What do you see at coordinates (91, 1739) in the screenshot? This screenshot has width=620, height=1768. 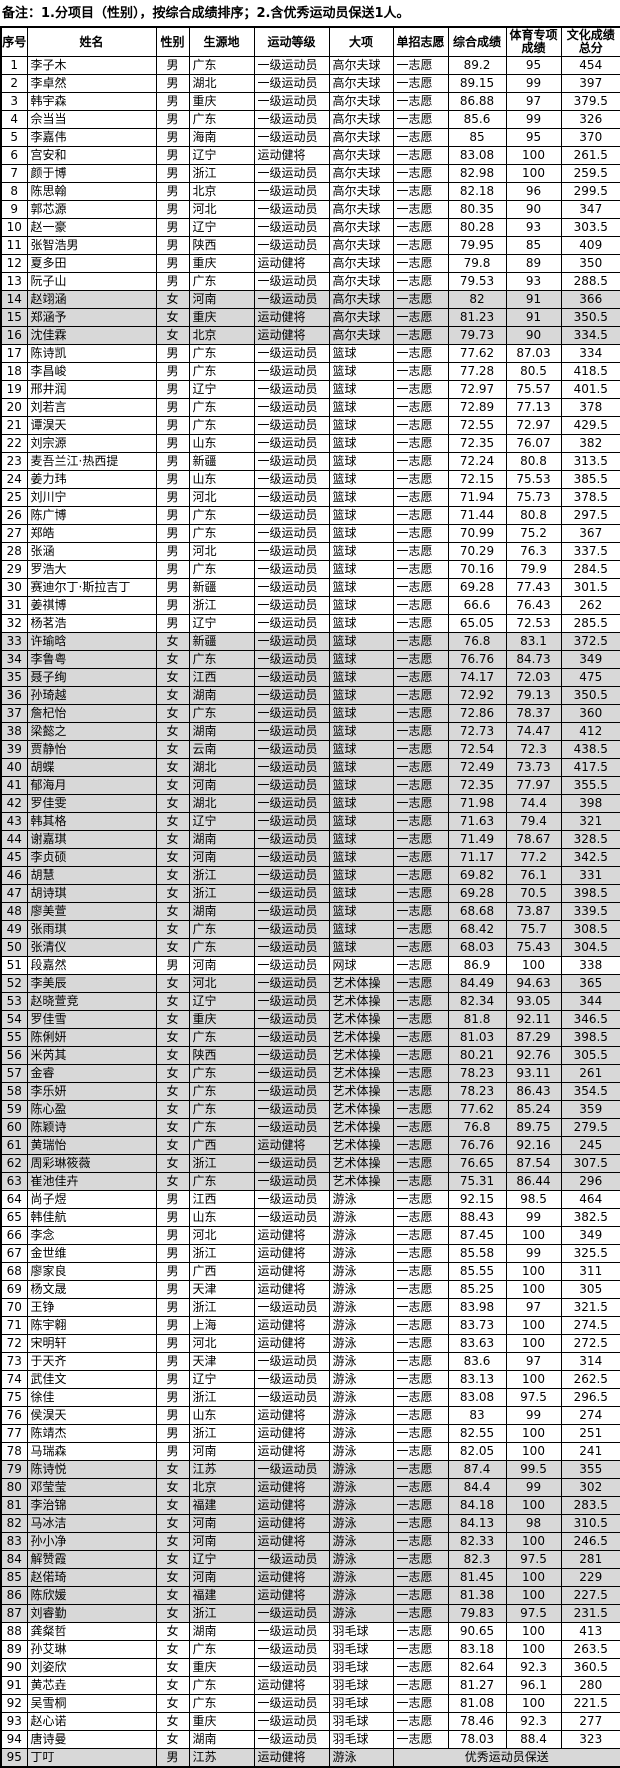 I see `cell-name: 唐诗曼` at bounding box center [91, 1739].